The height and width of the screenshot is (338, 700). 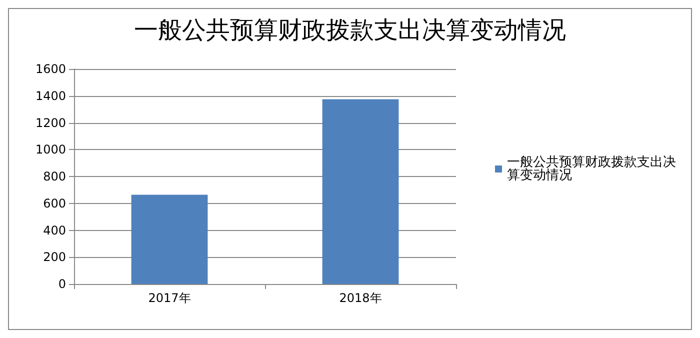 I want to click on y-tick-label: 200, so click(x=54, y=257).